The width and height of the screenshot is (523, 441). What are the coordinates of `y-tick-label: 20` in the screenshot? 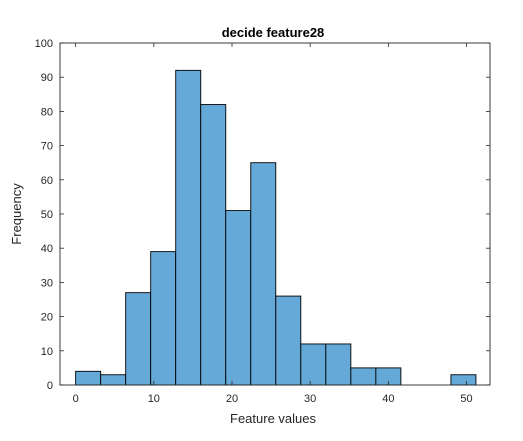 It's located at (47, 318).